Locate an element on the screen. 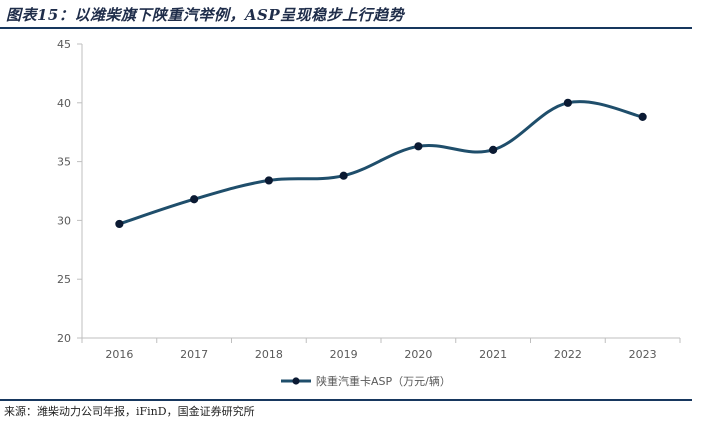  x-tick-label: 2021 is located at coordinates (493, 354).